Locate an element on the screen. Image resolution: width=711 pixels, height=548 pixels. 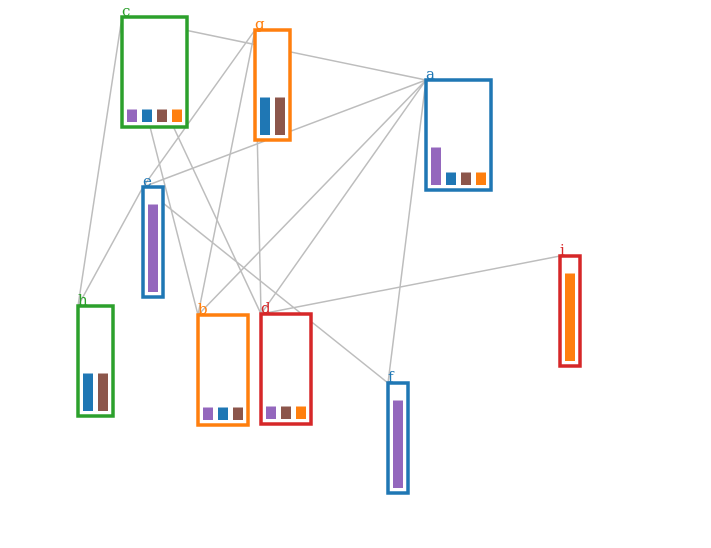
node-f-label: f is located at coordinates (391, 377).